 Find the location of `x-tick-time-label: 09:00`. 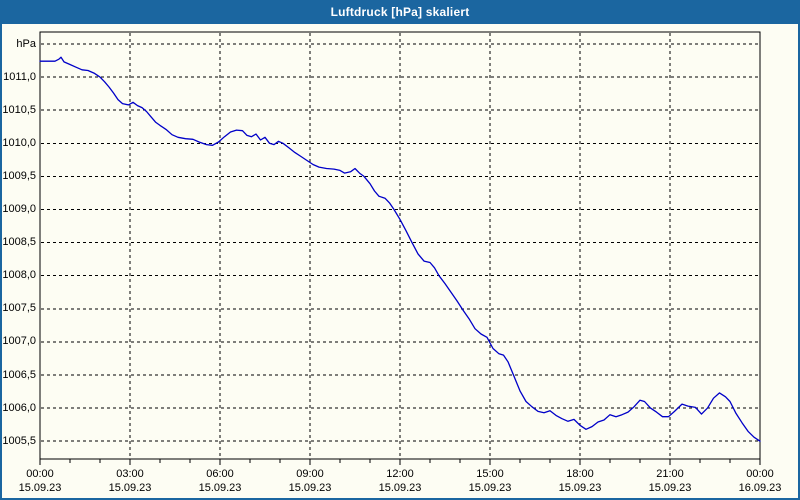

x-tick-time-label: 09:00 is located at coordinates (310, 474).